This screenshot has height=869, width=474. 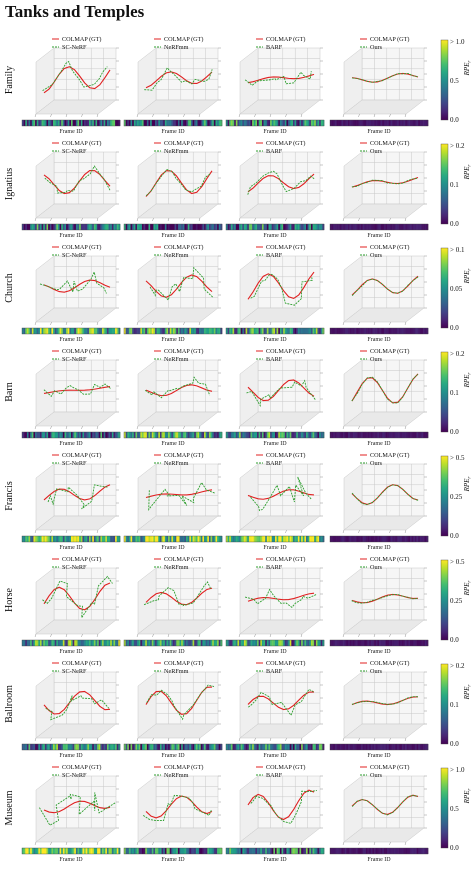 What do you see at coordinates (470, 270) in the screenshot?
I see `colorbar-axis-label-sub: r` at bounding box center [470, 270].